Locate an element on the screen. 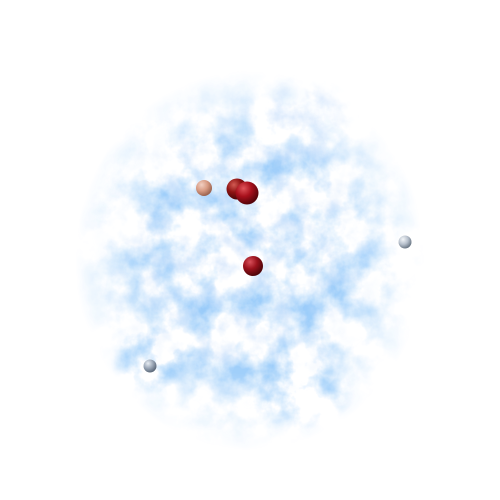  sphere-tan is located at coordinates (204, 188).